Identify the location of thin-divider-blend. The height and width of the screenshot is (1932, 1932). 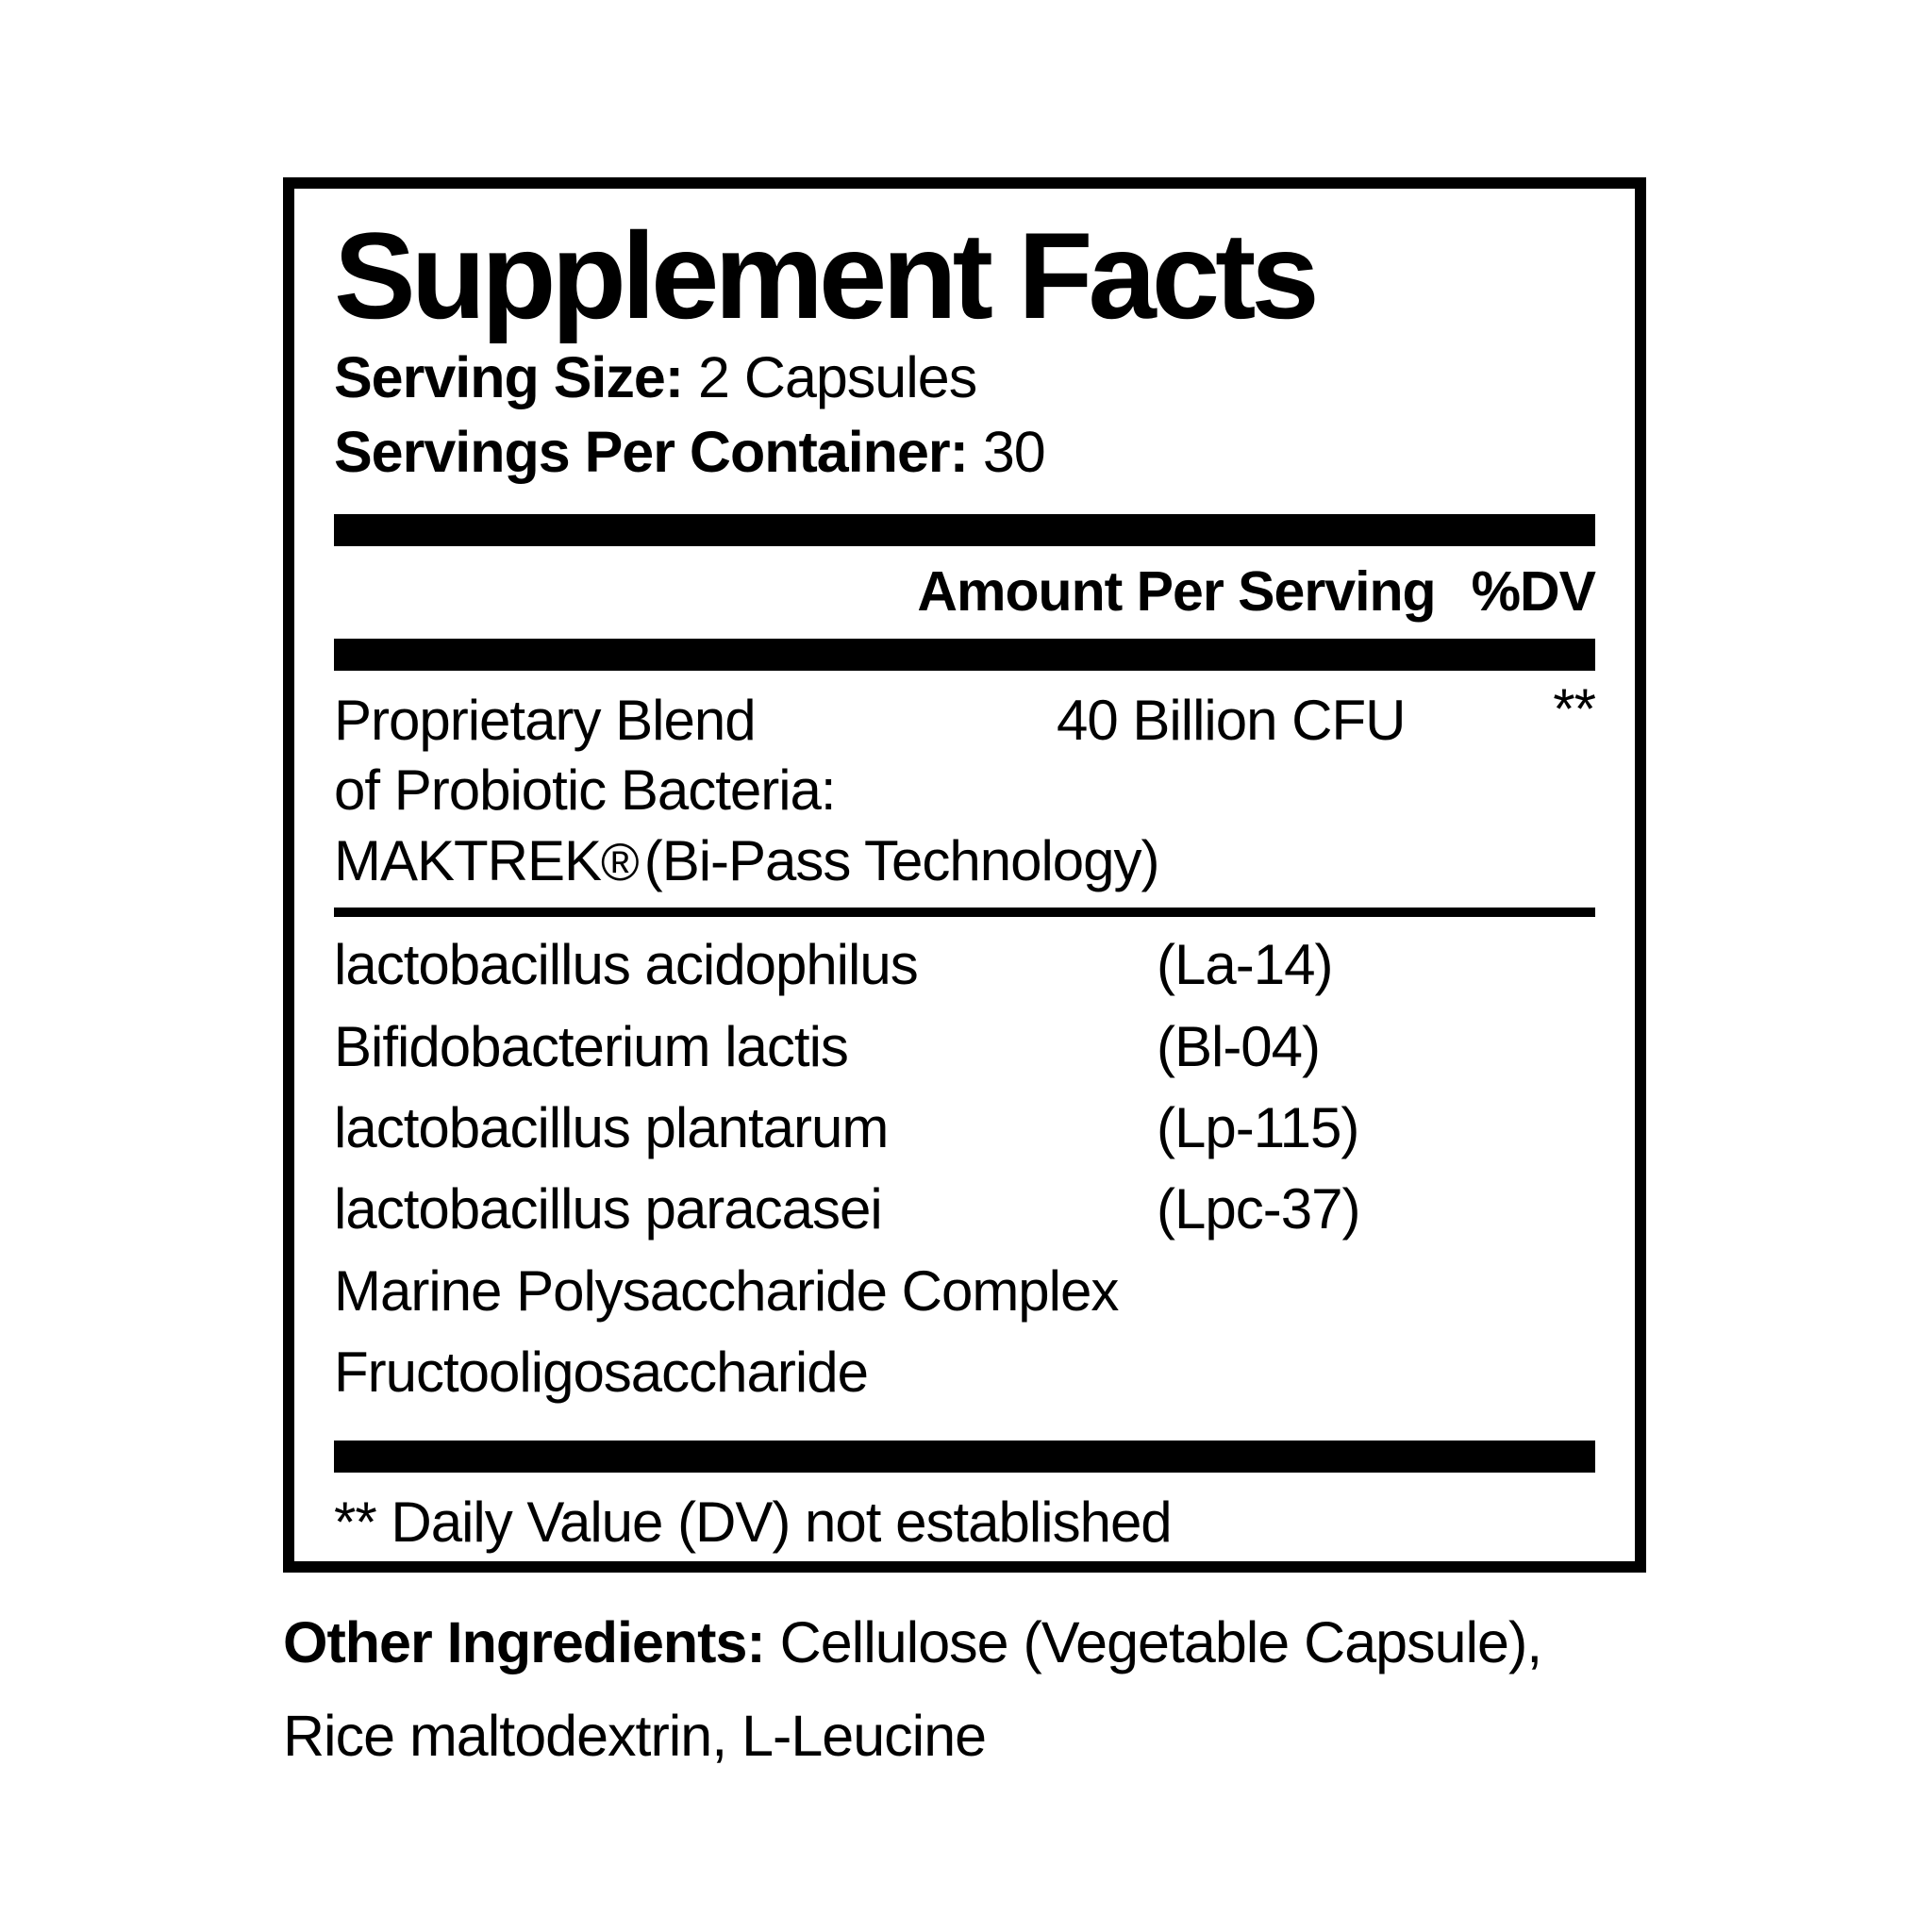
(964, 913).